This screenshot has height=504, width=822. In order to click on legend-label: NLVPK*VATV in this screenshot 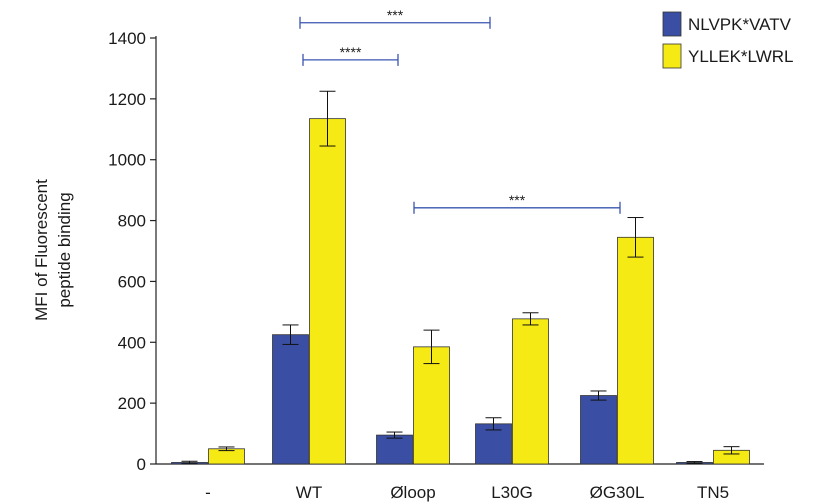, I will do `click(740, 24)`.